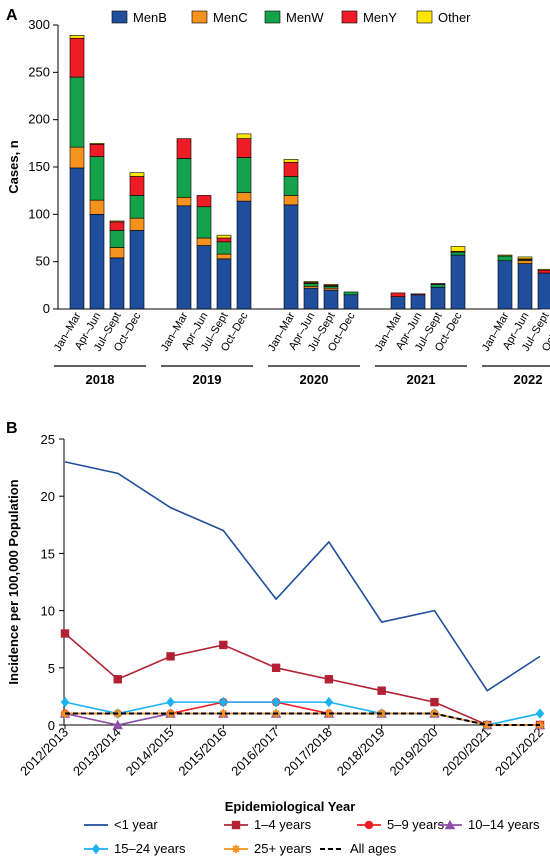  Describe the element at coordinates (150, 17) in the screenshot. I see `legend-label: MenB` at that location.